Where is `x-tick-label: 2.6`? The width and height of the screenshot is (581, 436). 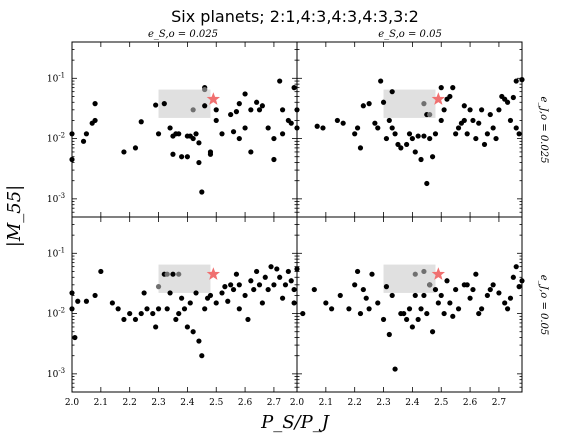 x-tick-label: 2.6 is located at coordinates (245, 403).